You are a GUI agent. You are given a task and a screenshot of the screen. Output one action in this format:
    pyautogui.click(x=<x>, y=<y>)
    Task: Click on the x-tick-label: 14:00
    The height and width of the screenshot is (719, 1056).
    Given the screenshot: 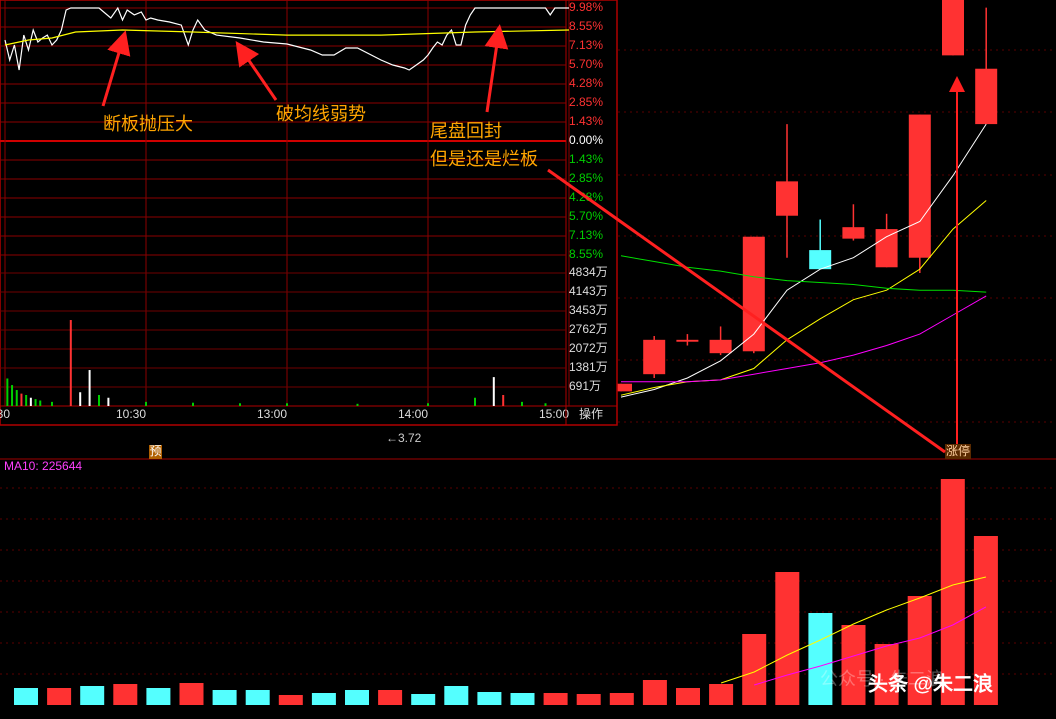 What is the action you would take?
    pyautogui.click(x=413, y=414)
    